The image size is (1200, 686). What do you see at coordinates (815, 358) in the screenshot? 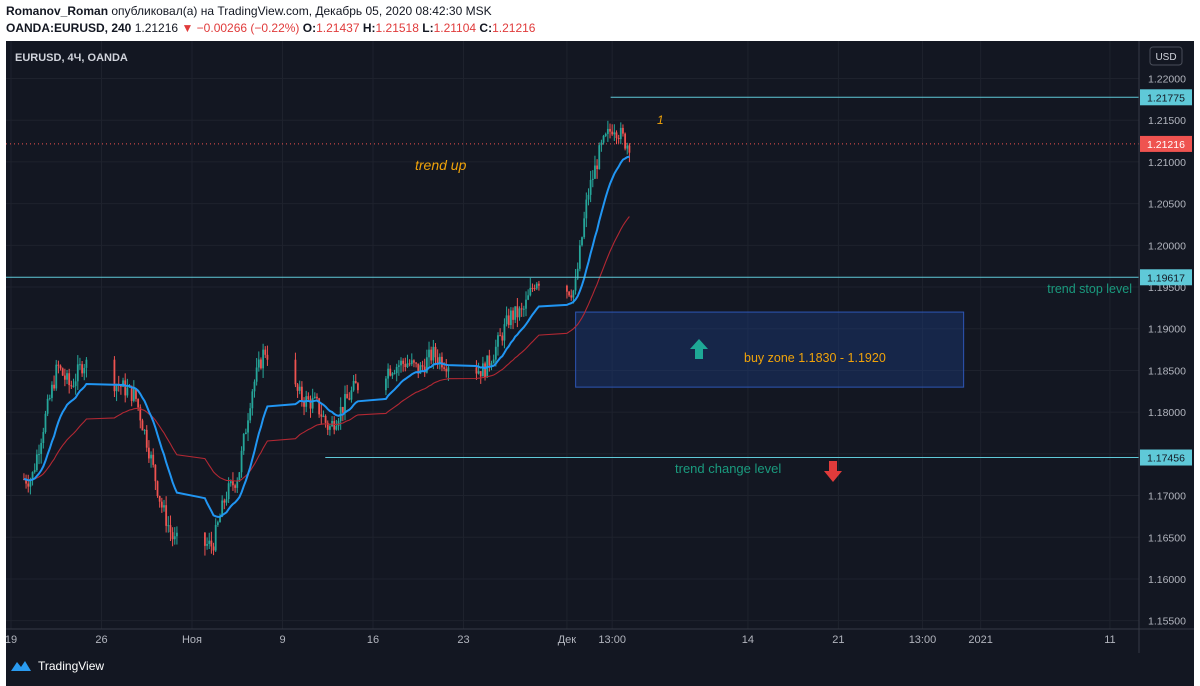
I see `buy-zone-label: buy zone 1.1830 - 1.1920` at bounding box center [815, 358].